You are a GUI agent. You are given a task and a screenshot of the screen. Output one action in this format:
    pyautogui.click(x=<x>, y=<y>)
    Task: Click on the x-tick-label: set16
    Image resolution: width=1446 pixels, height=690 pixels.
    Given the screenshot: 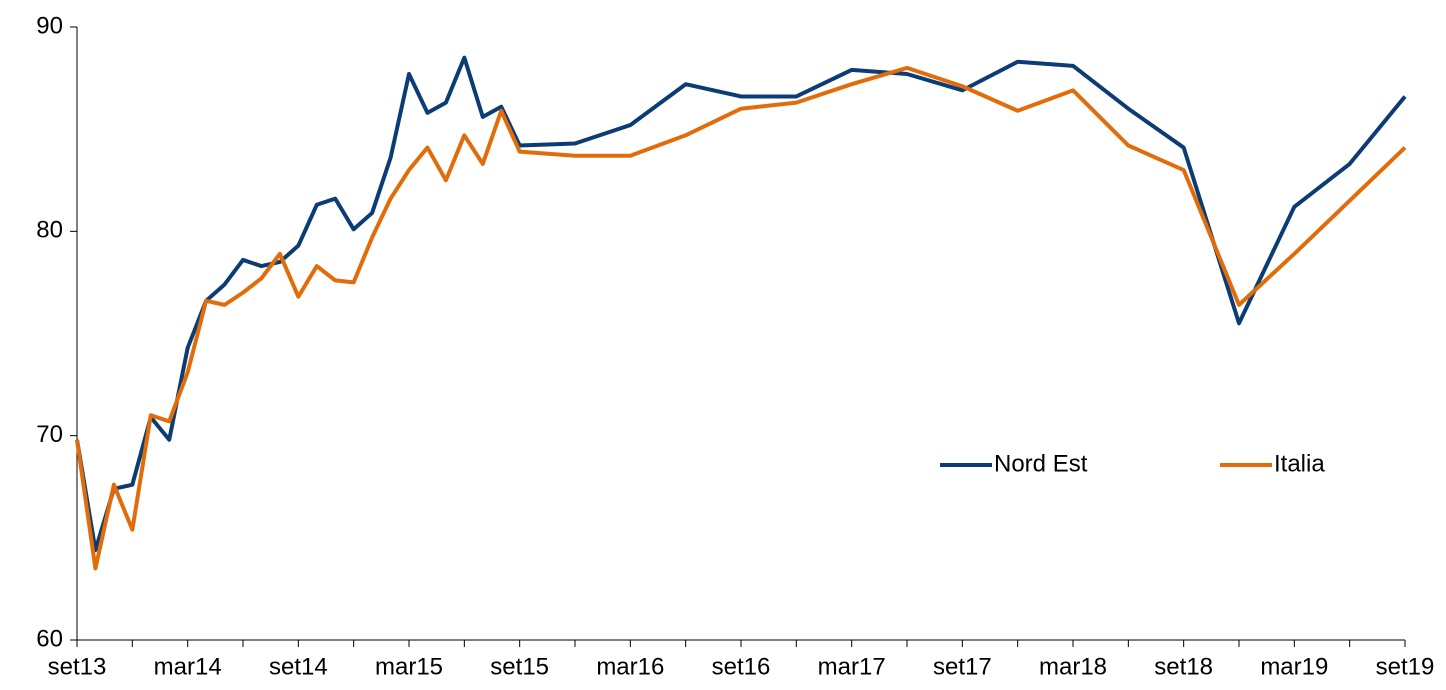 What is the action you would take?
    pyautogui.click(x=741, y=666)
    